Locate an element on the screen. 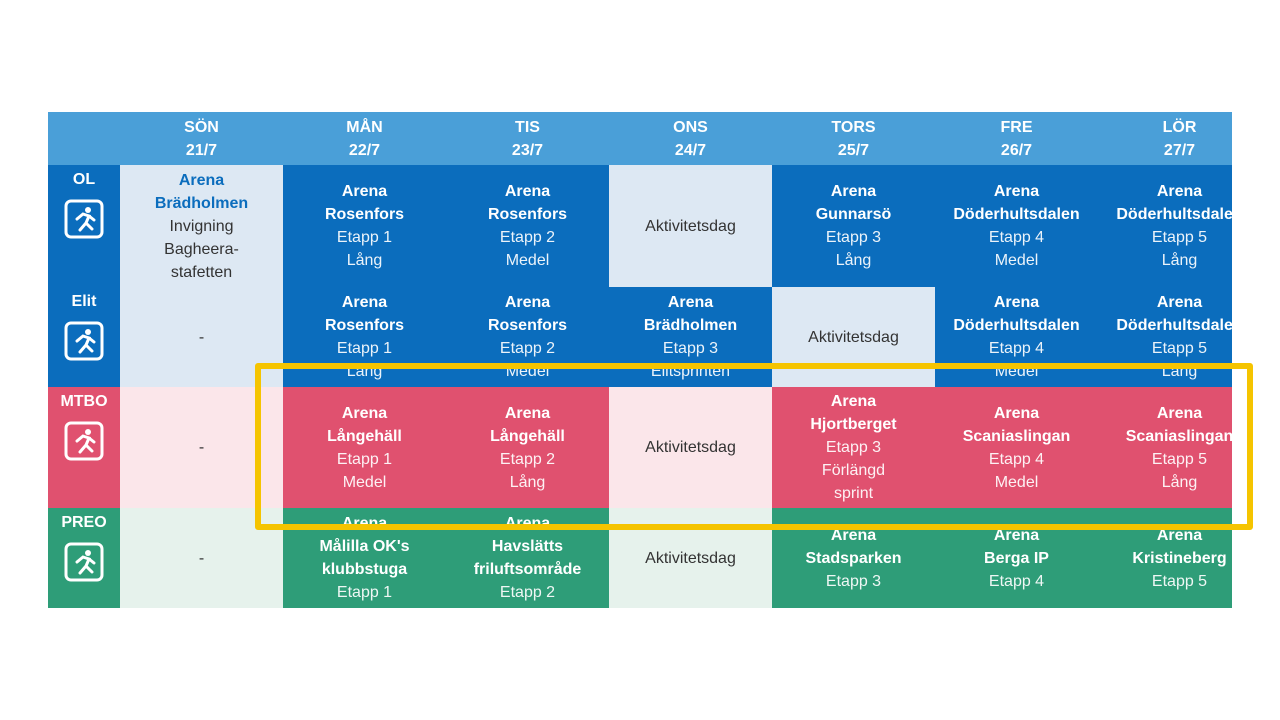 This screenshot has width=1280, height=720. day-date: 23/7 is located at coordinates (527, 150).